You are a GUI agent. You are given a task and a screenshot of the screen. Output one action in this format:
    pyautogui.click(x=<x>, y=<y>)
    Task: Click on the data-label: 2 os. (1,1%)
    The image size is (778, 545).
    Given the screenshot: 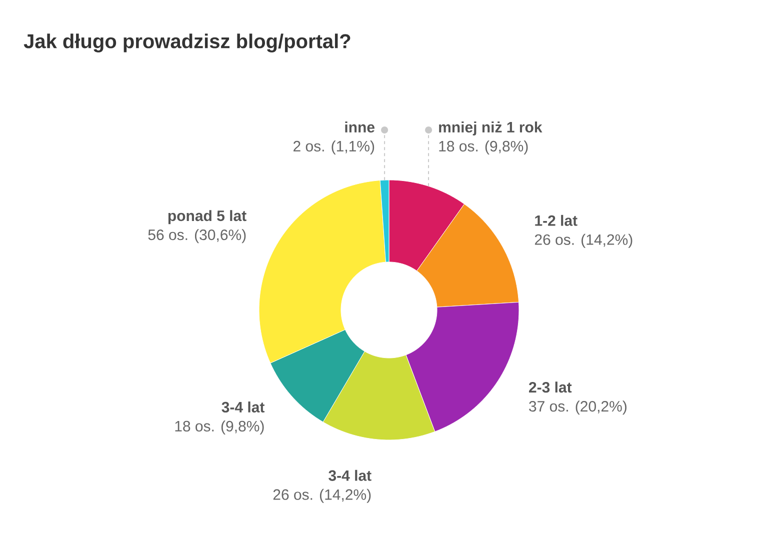 What is the action you would take?
    pyautogui.click(x=334, y=147)
    